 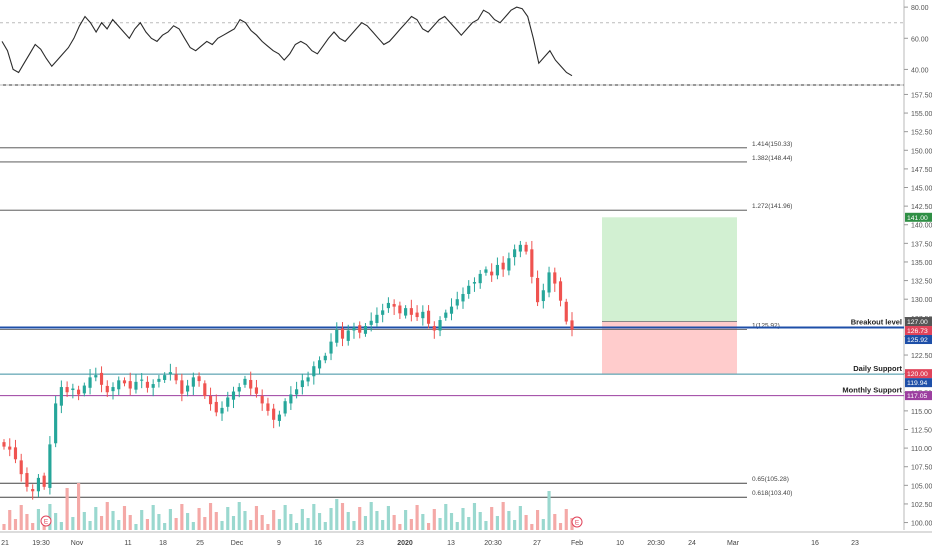 I want to click on time-axis-tick-label: 23, so click(x=855, y=543).